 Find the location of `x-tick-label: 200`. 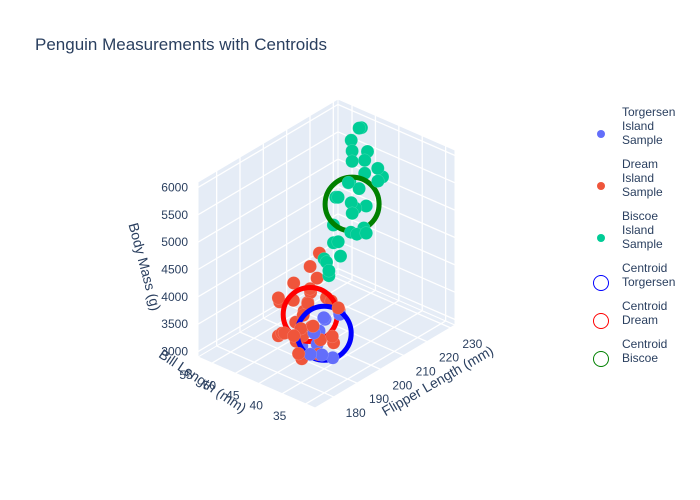

x-tick-label: 200 is located at coordinates (402, 385).